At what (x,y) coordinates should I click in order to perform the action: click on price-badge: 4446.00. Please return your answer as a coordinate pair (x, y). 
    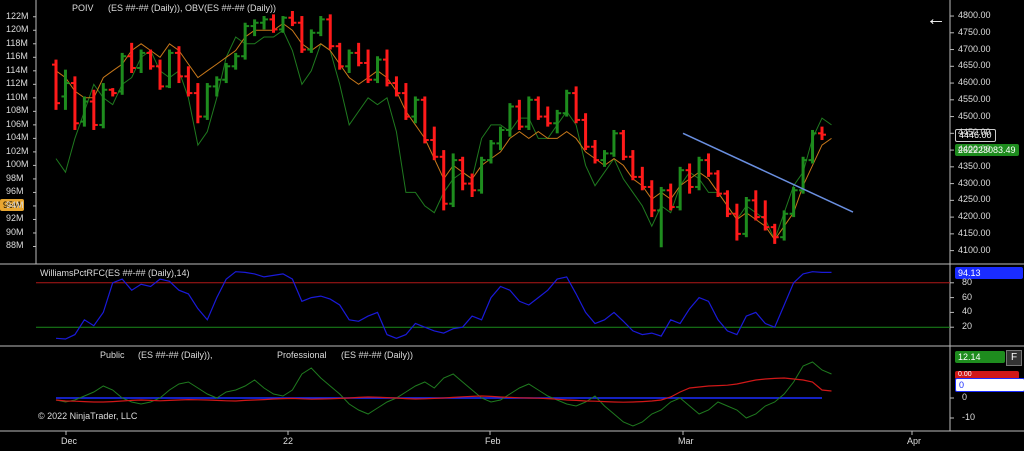
    Looking at the image, I should click on (975, 135).